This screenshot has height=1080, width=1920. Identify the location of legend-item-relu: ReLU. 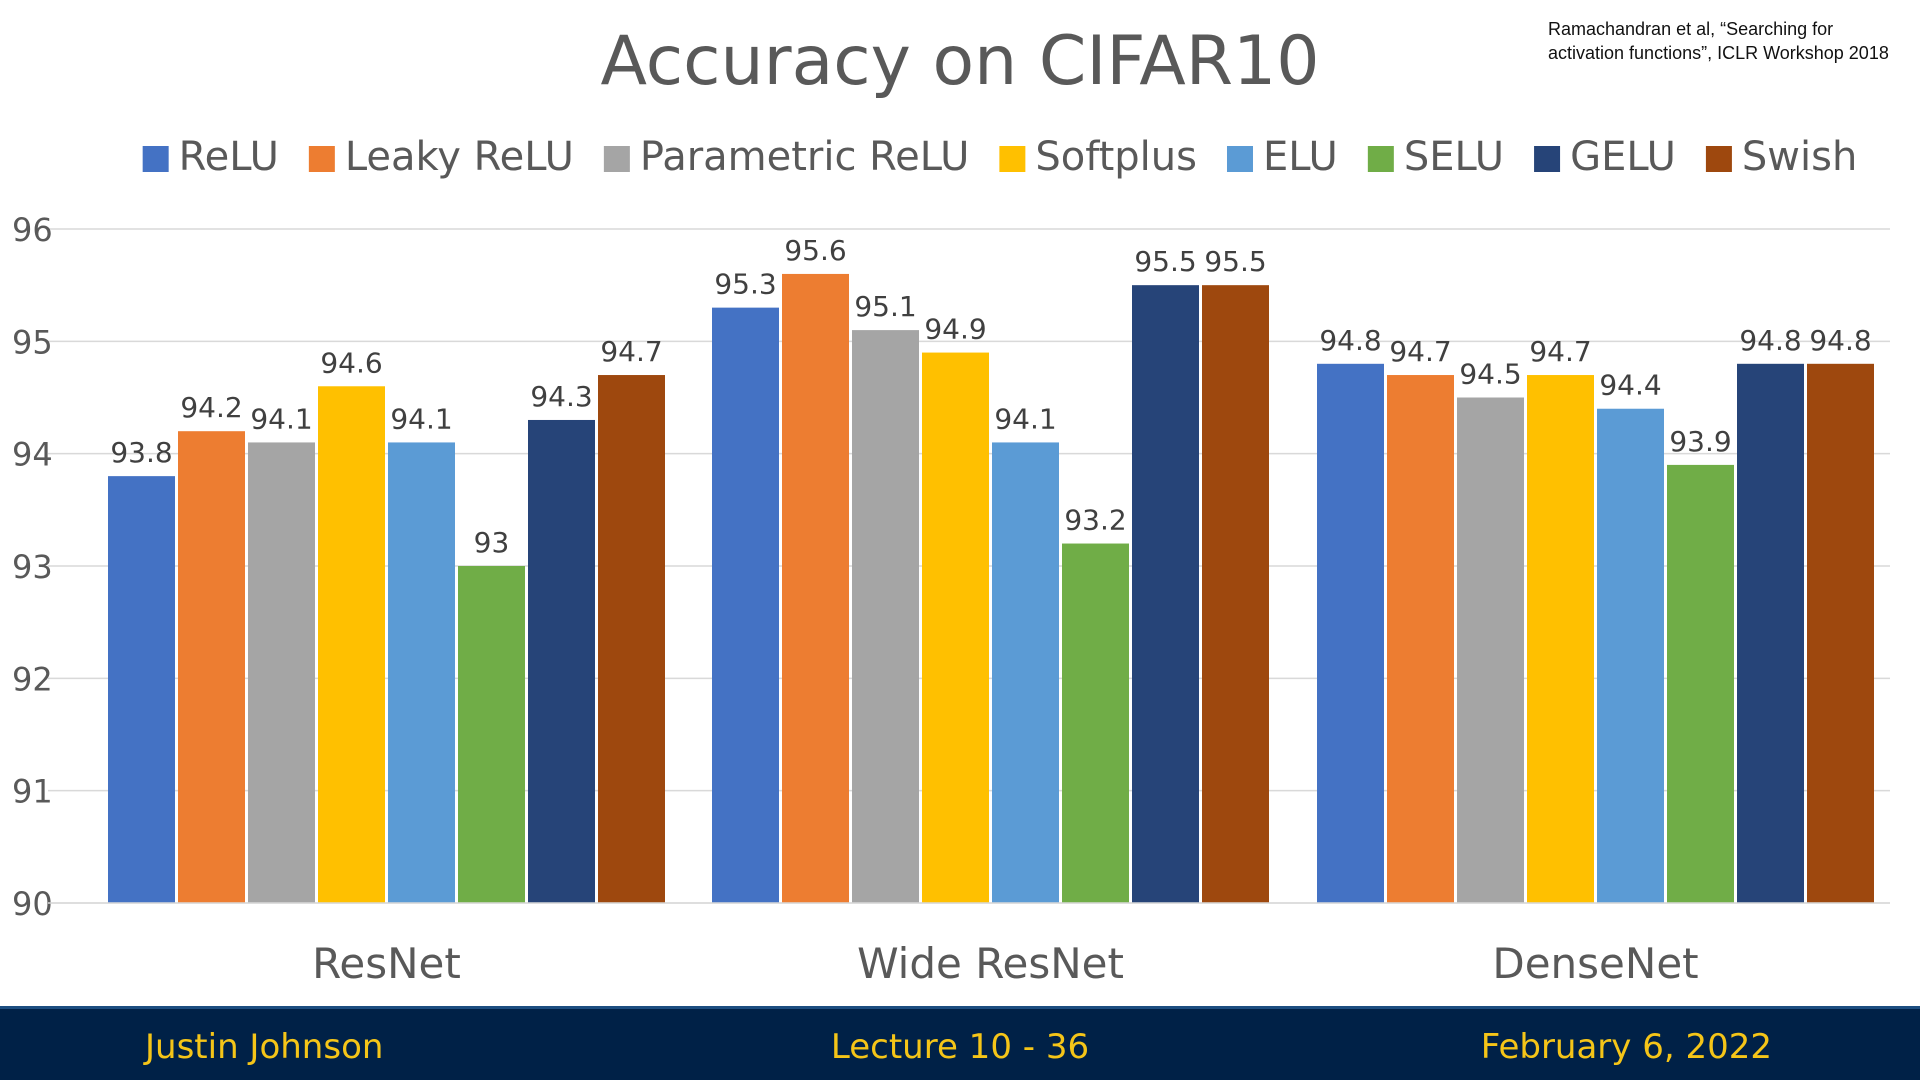
(210, 157).